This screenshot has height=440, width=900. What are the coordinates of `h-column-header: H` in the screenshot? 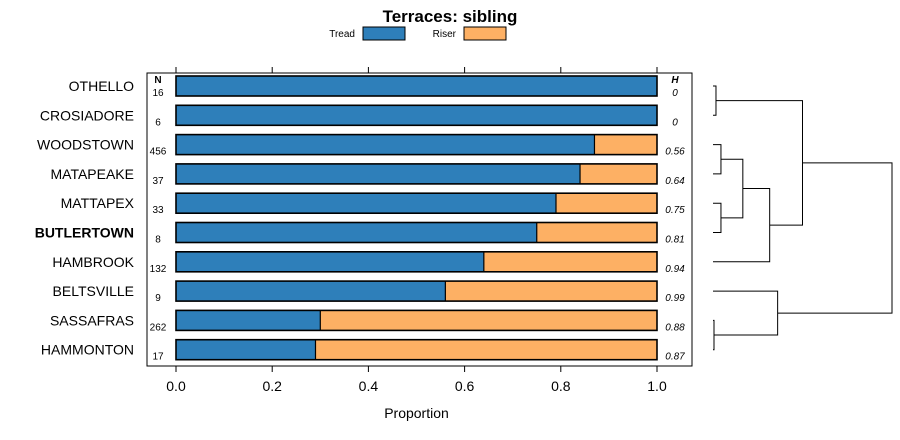 It's located at (675, 80).